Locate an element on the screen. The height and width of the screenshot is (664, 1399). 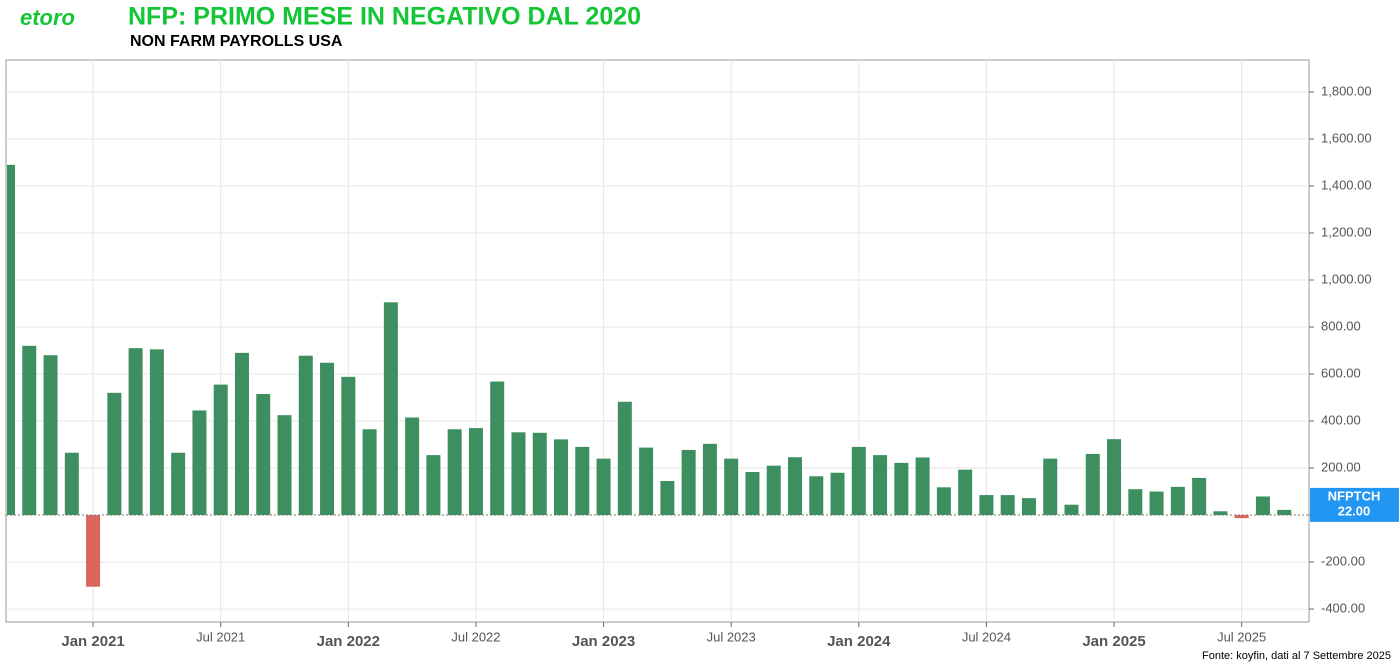
x-tick-label: Jul 2023 is located at coordinates (731, 636).